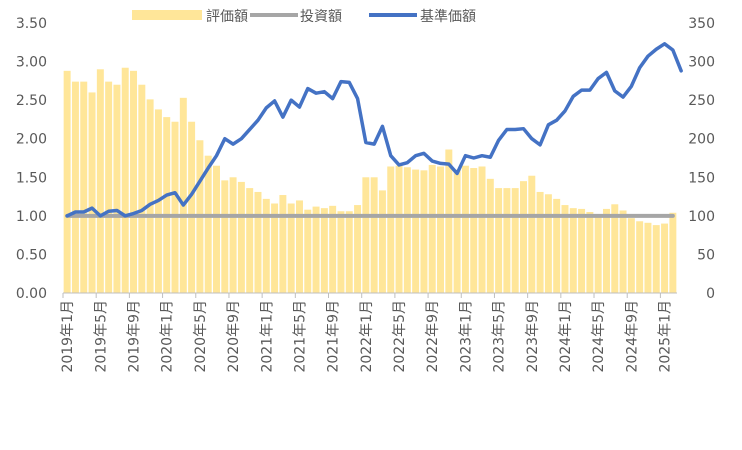 The image size is (742, 450). I want to click on left-axis-tick-label: 1.00, so click(31, 217).